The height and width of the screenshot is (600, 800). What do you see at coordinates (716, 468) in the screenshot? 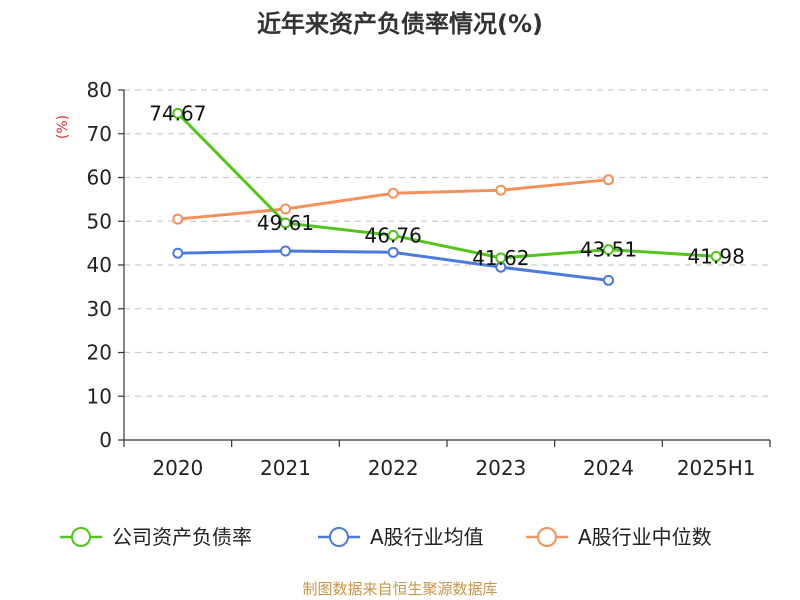
I see `x-tick-label: 2025H1` at bounding box center [716, 468].